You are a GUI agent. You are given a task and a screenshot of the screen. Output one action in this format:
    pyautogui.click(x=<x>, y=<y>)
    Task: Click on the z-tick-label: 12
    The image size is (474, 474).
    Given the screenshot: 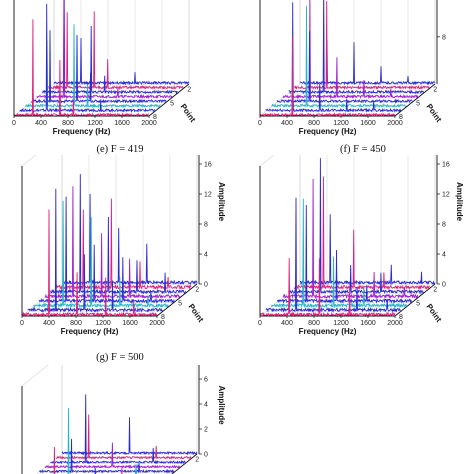 What is the action you would take?
    pyautogui.click(x=208, y=195)
    